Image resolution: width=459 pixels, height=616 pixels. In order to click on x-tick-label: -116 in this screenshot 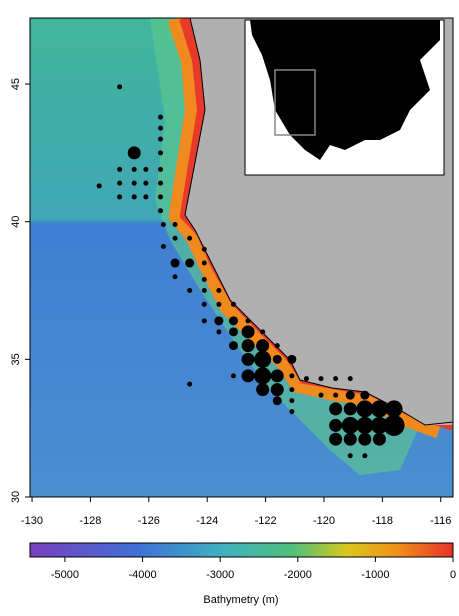, I will do `click(440, 521)`.